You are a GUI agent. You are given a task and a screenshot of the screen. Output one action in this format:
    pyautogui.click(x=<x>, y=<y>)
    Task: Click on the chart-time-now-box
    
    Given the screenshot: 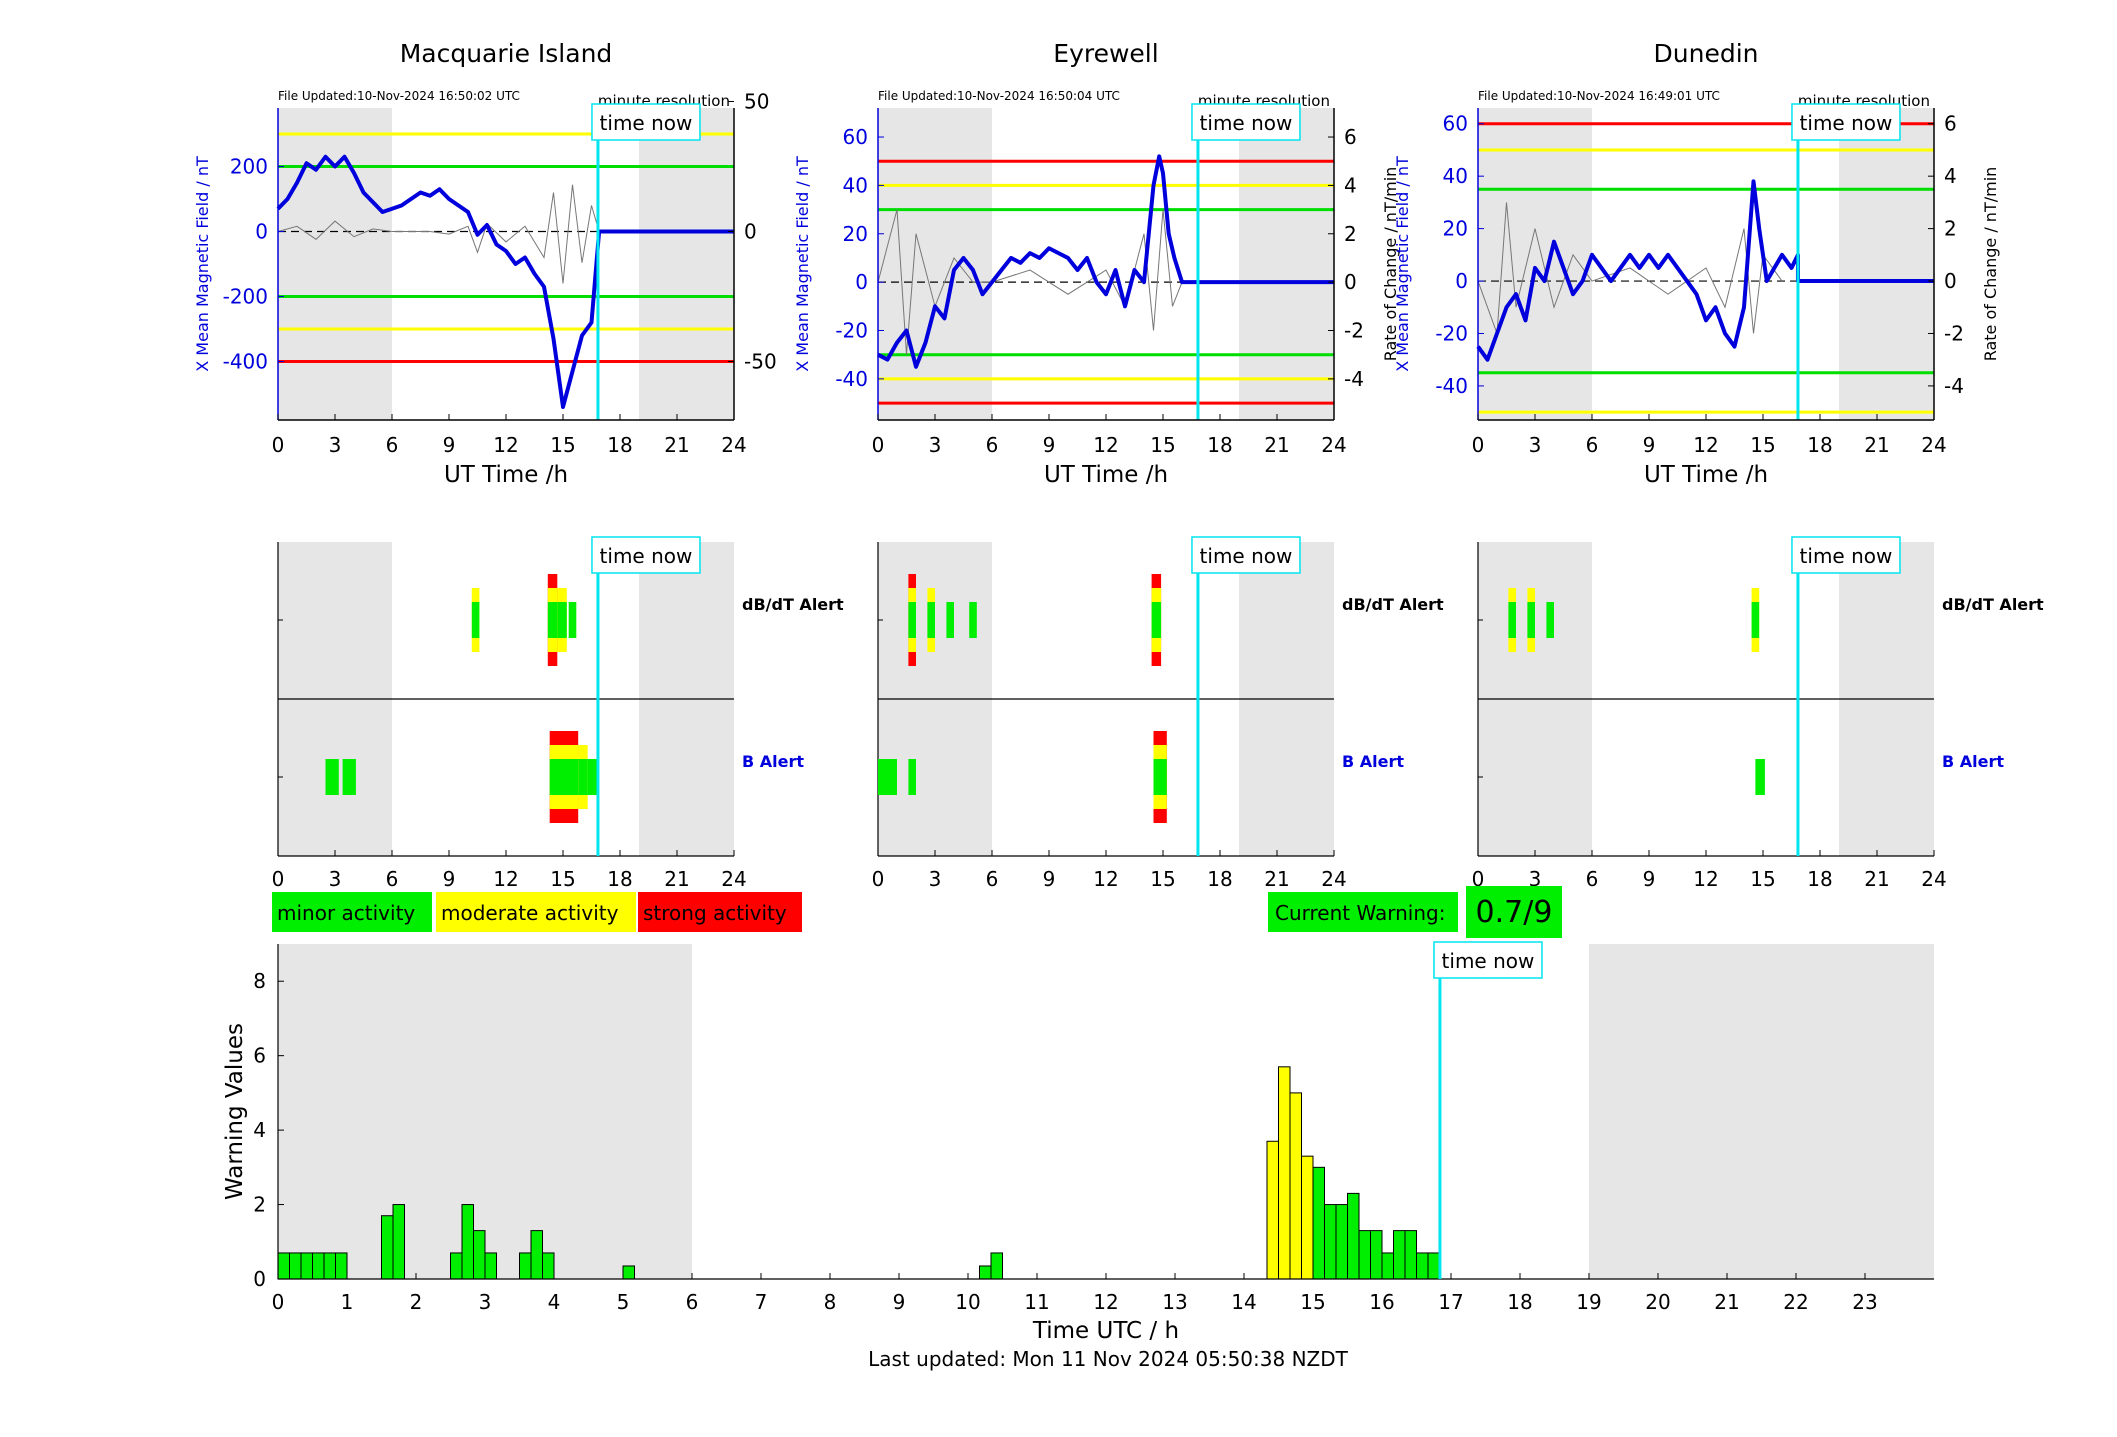 What is the action you would take?
    pyautogui.click(x=1488, y=960)
    